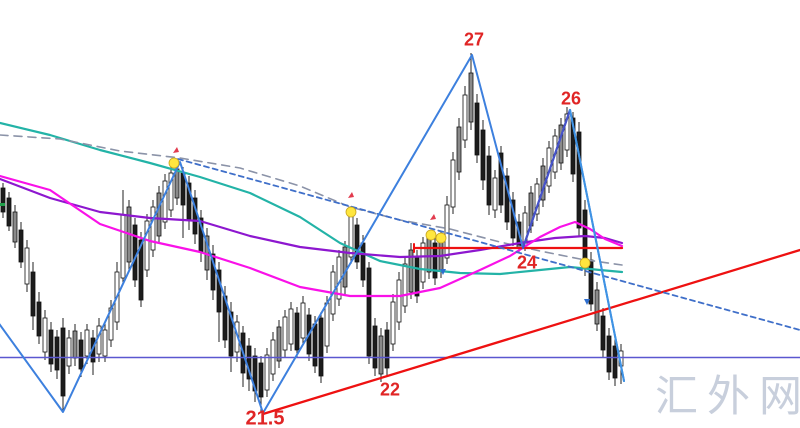 This screenshot has height=428, width=800. I want to click on pivot-label-22: 22, so click(390, 389).